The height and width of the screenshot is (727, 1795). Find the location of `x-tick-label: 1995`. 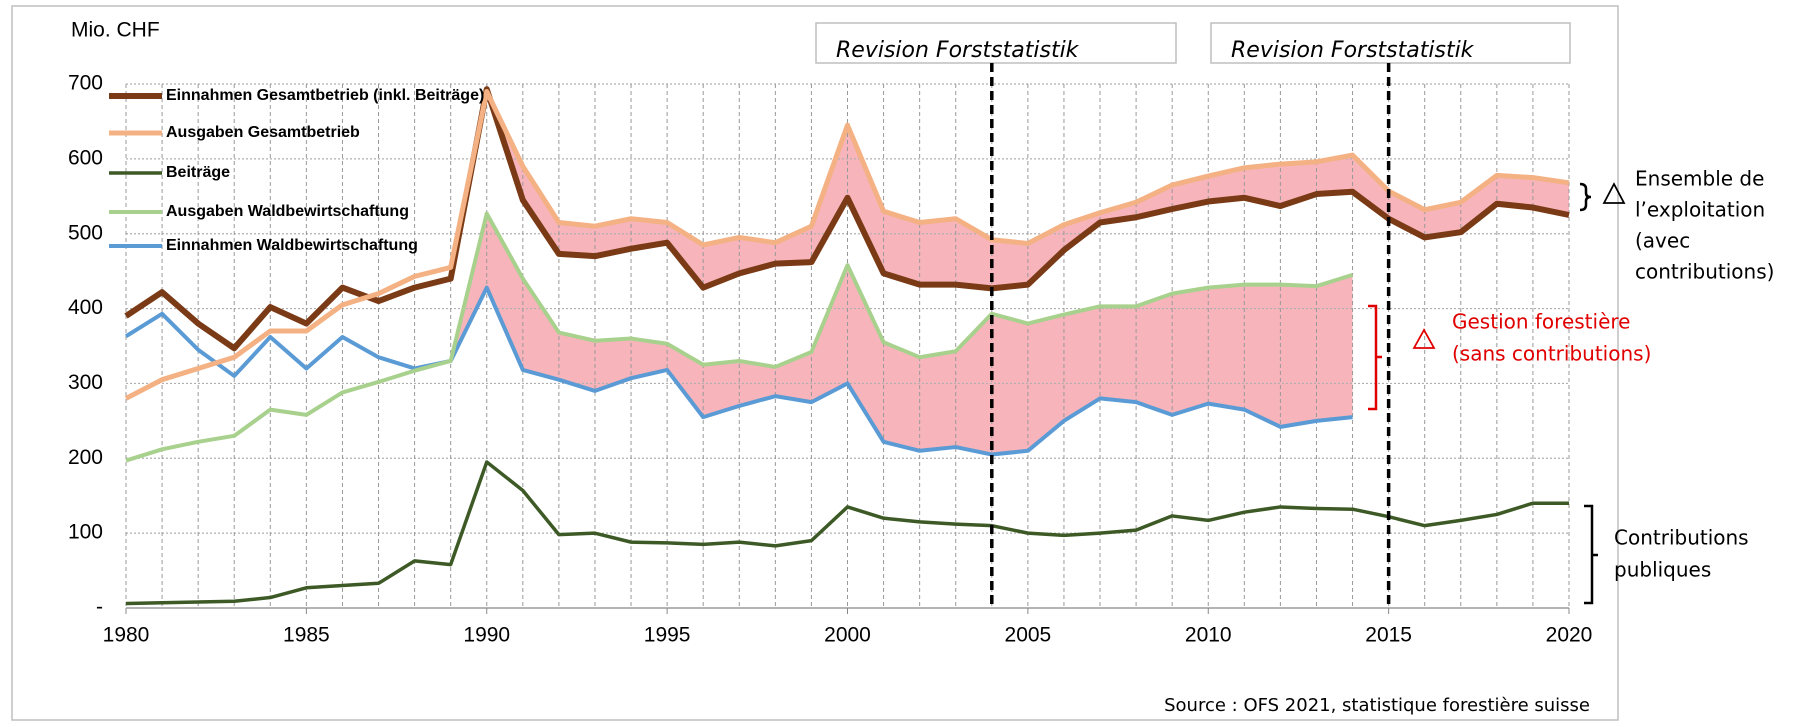

x-tick-label: 1995 is located at coordinates (667, 635).